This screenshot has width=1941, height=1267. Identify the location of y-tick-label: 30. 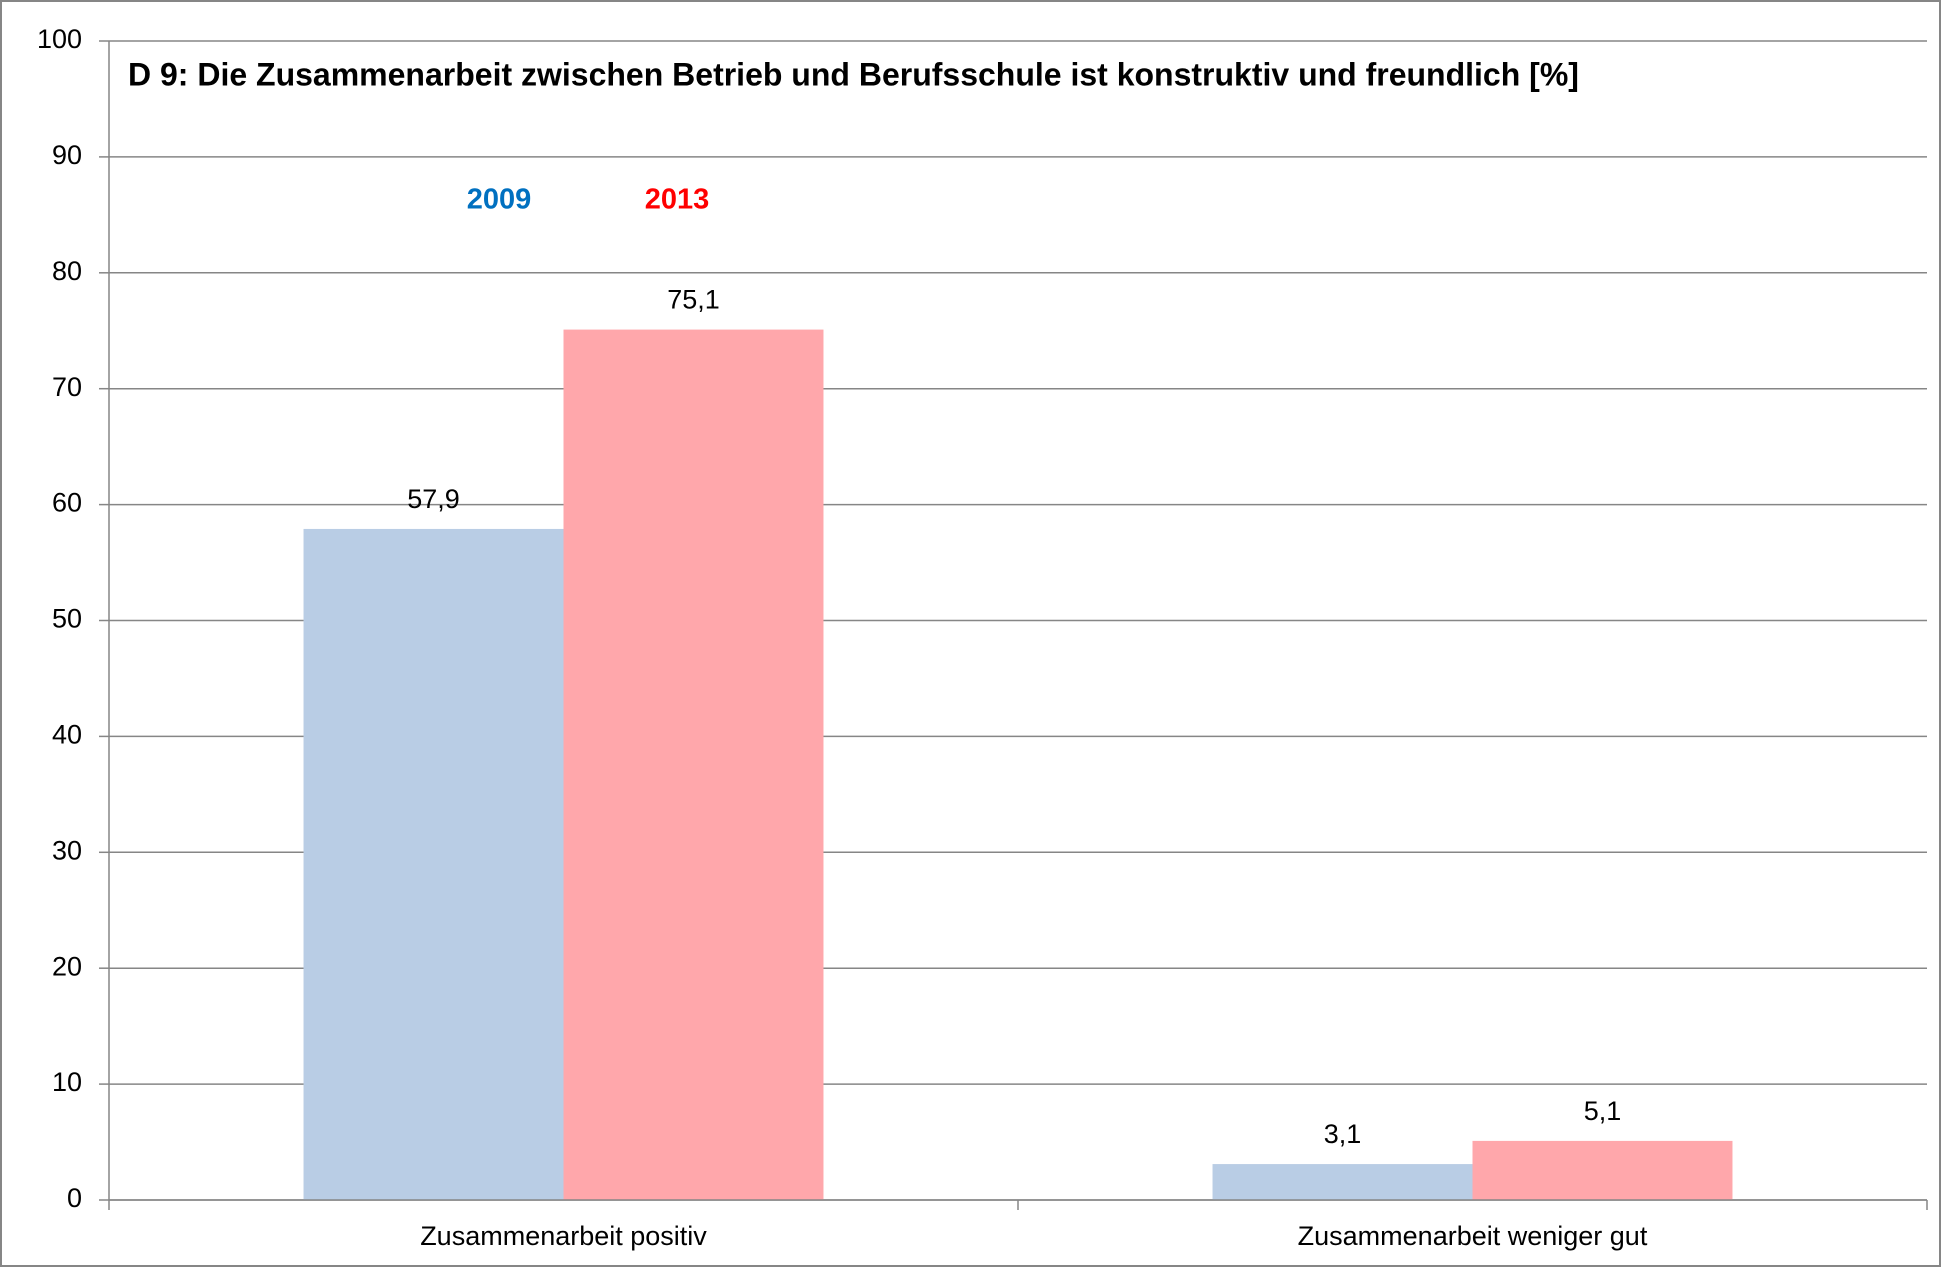
(67, 850).